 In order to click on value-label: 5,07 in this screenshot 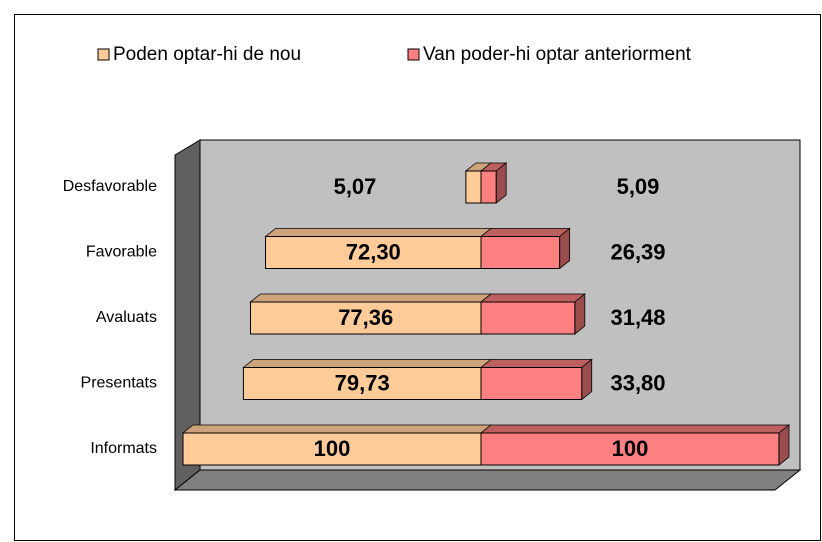, I will do `click(355, 186)`.